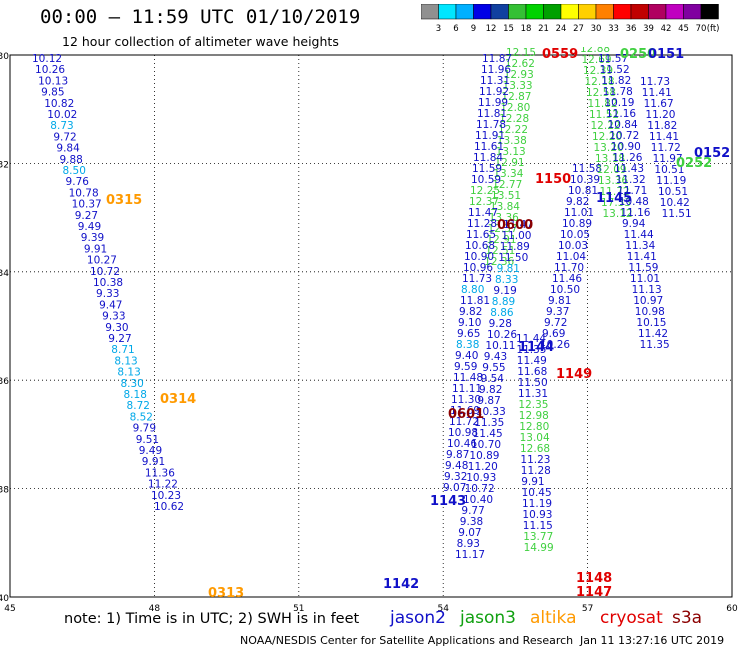 This screenshot has width=740, height=650. I want to click on wave-height-value: 9.91, so click(532, 482).